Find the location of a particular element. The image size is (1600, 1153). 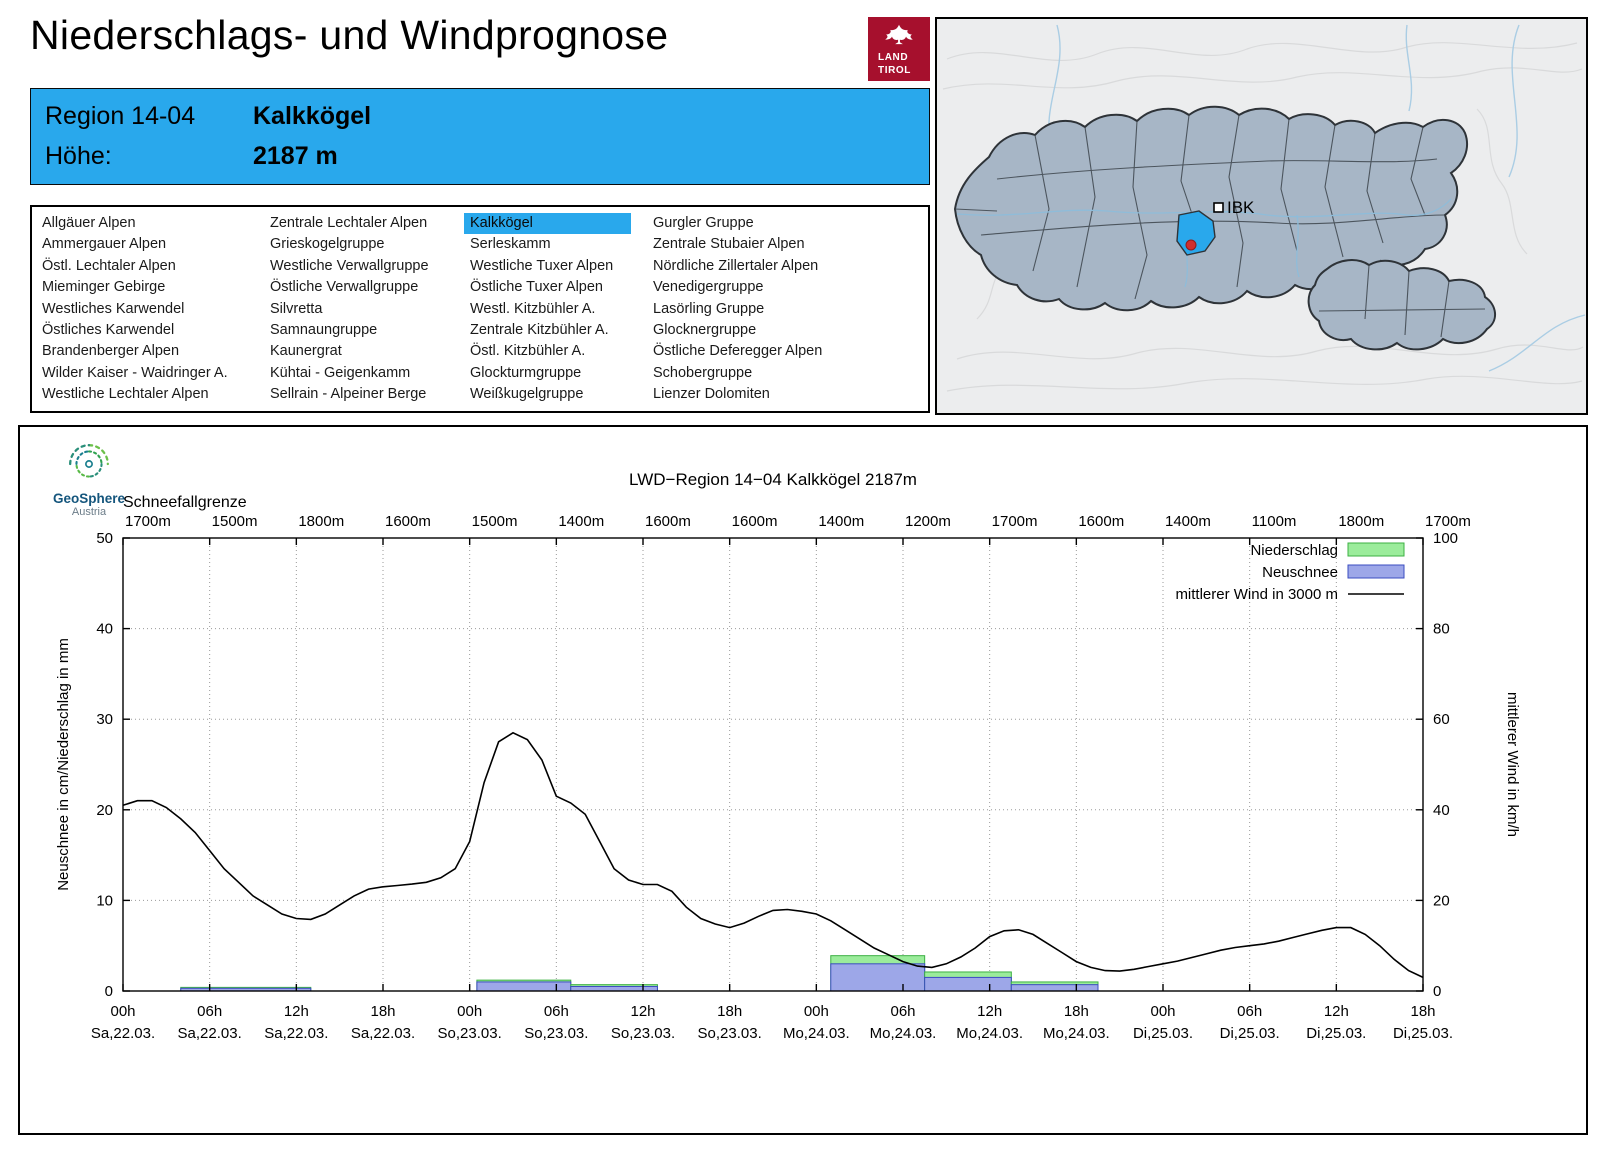

chart-title: LWD−Region 14−04 Kalkkögel 2187m is located at coordinates (773, 479).